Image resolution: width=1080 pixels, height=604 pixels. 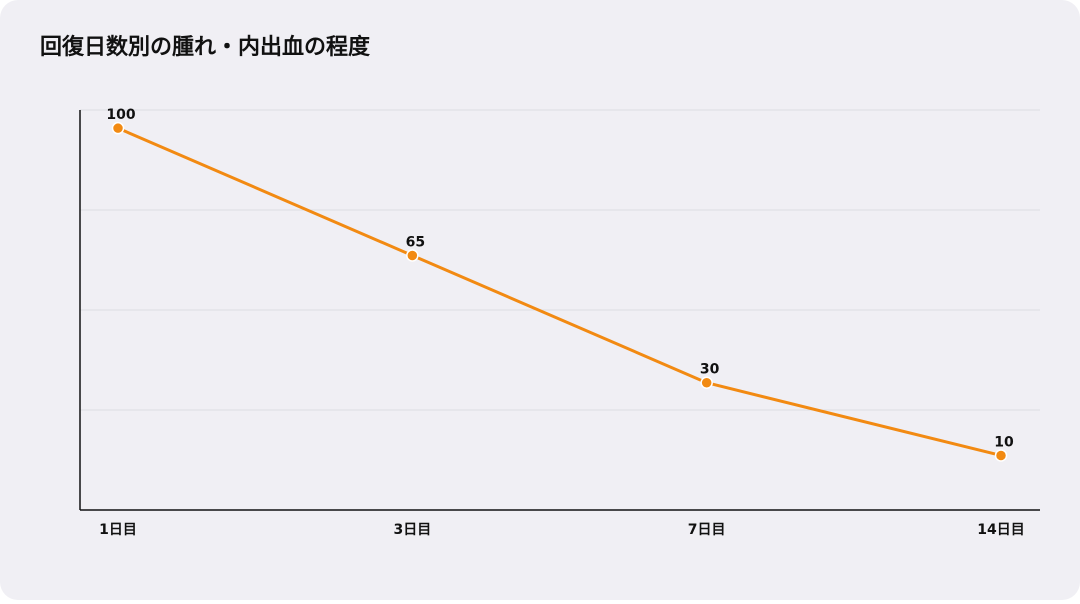 What do you see at coordinates (120, 115) in the screenshot?
I see `data-label: 100` at bounding box center [120, 115].